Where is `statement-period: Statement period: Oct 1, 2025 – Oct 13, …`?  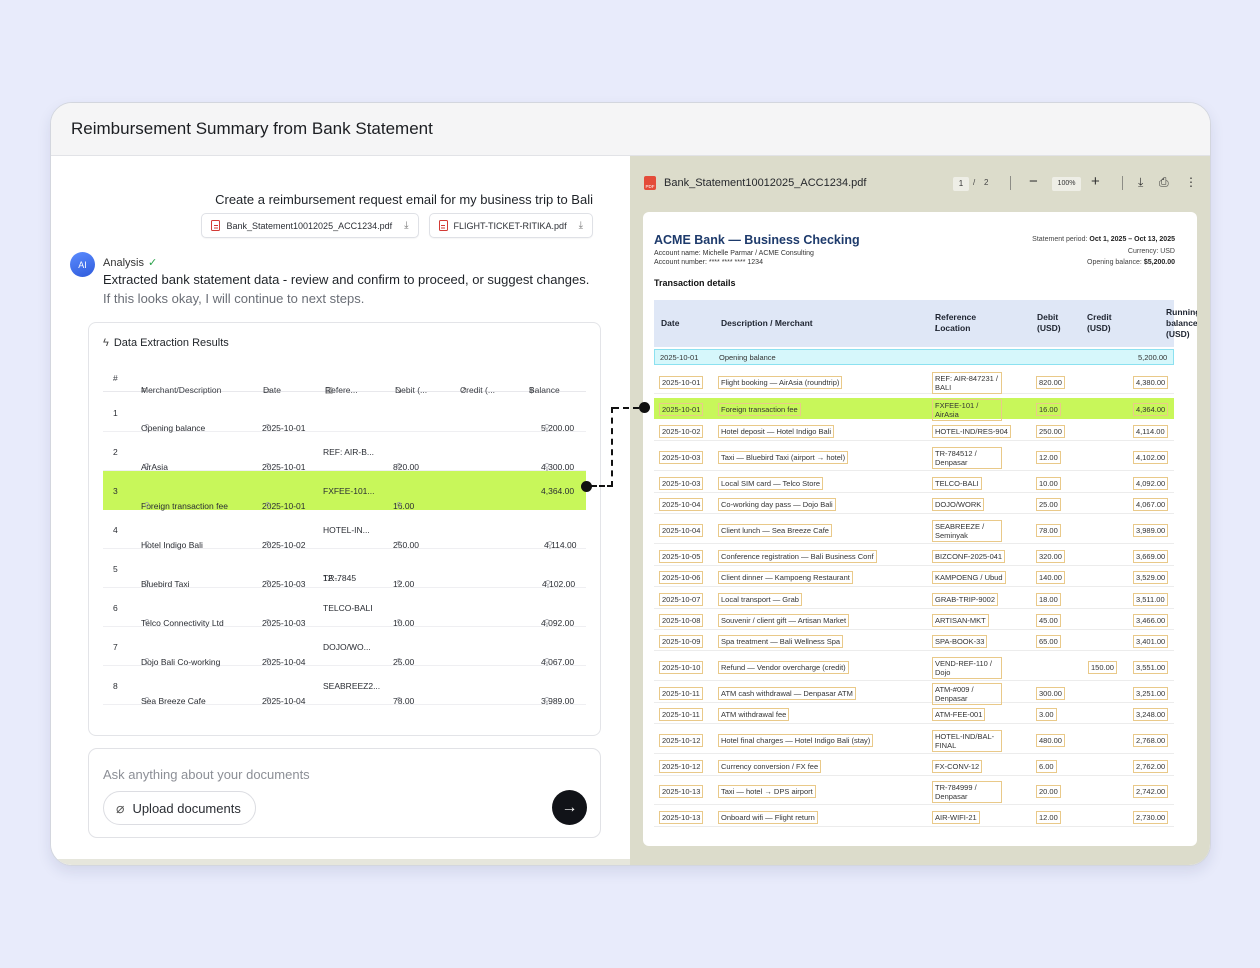
statement-period: Statement period: Oct 1, 2025 – Oct 13, … is located at coordinates (1103, 240).